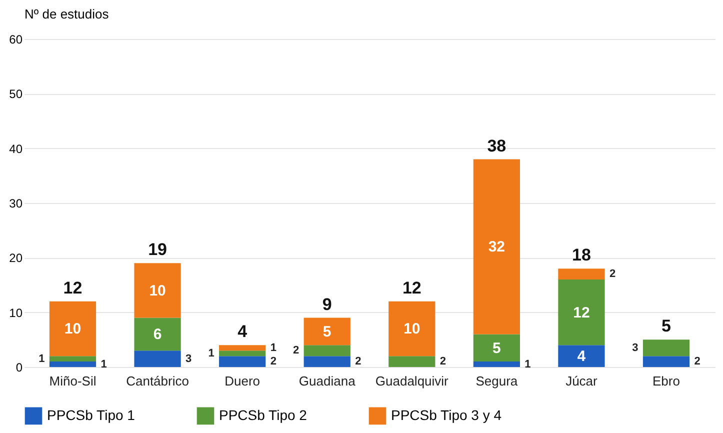 Image resolution: width=723 pixels, height=433 pixels. What do you see at coordinates (496, 146) in the screenshot?
I see `total-label: 38` at bounding box center [496, 146].